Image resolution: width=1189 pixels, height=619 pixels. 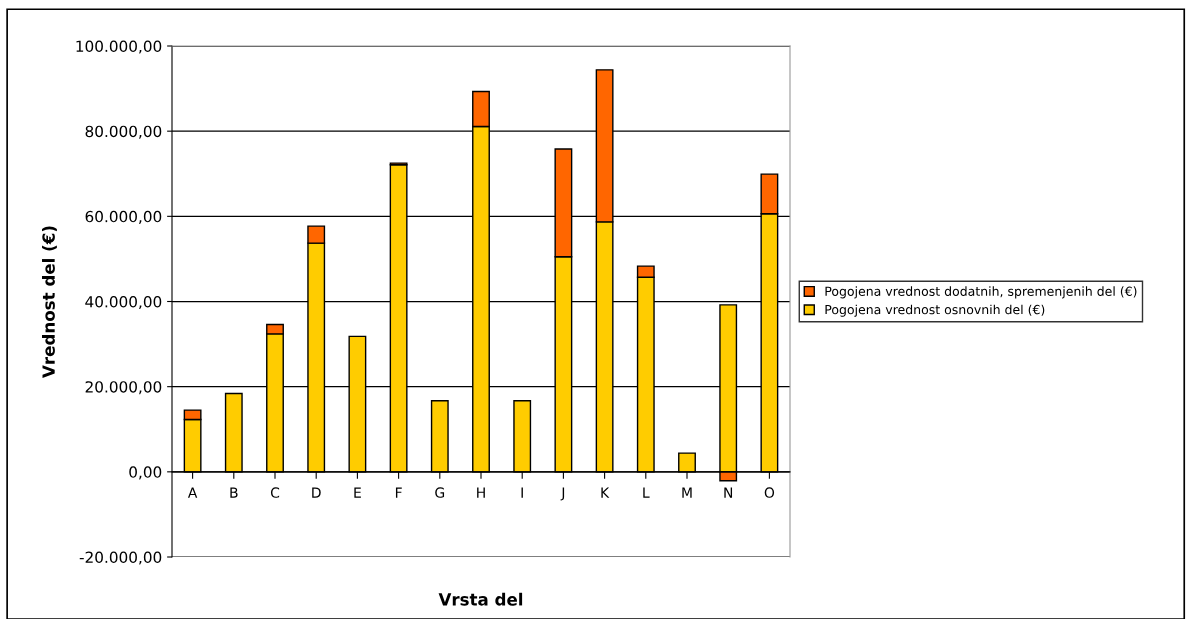 I want to click on x-tick-label: H, so click(x=481, y=492).